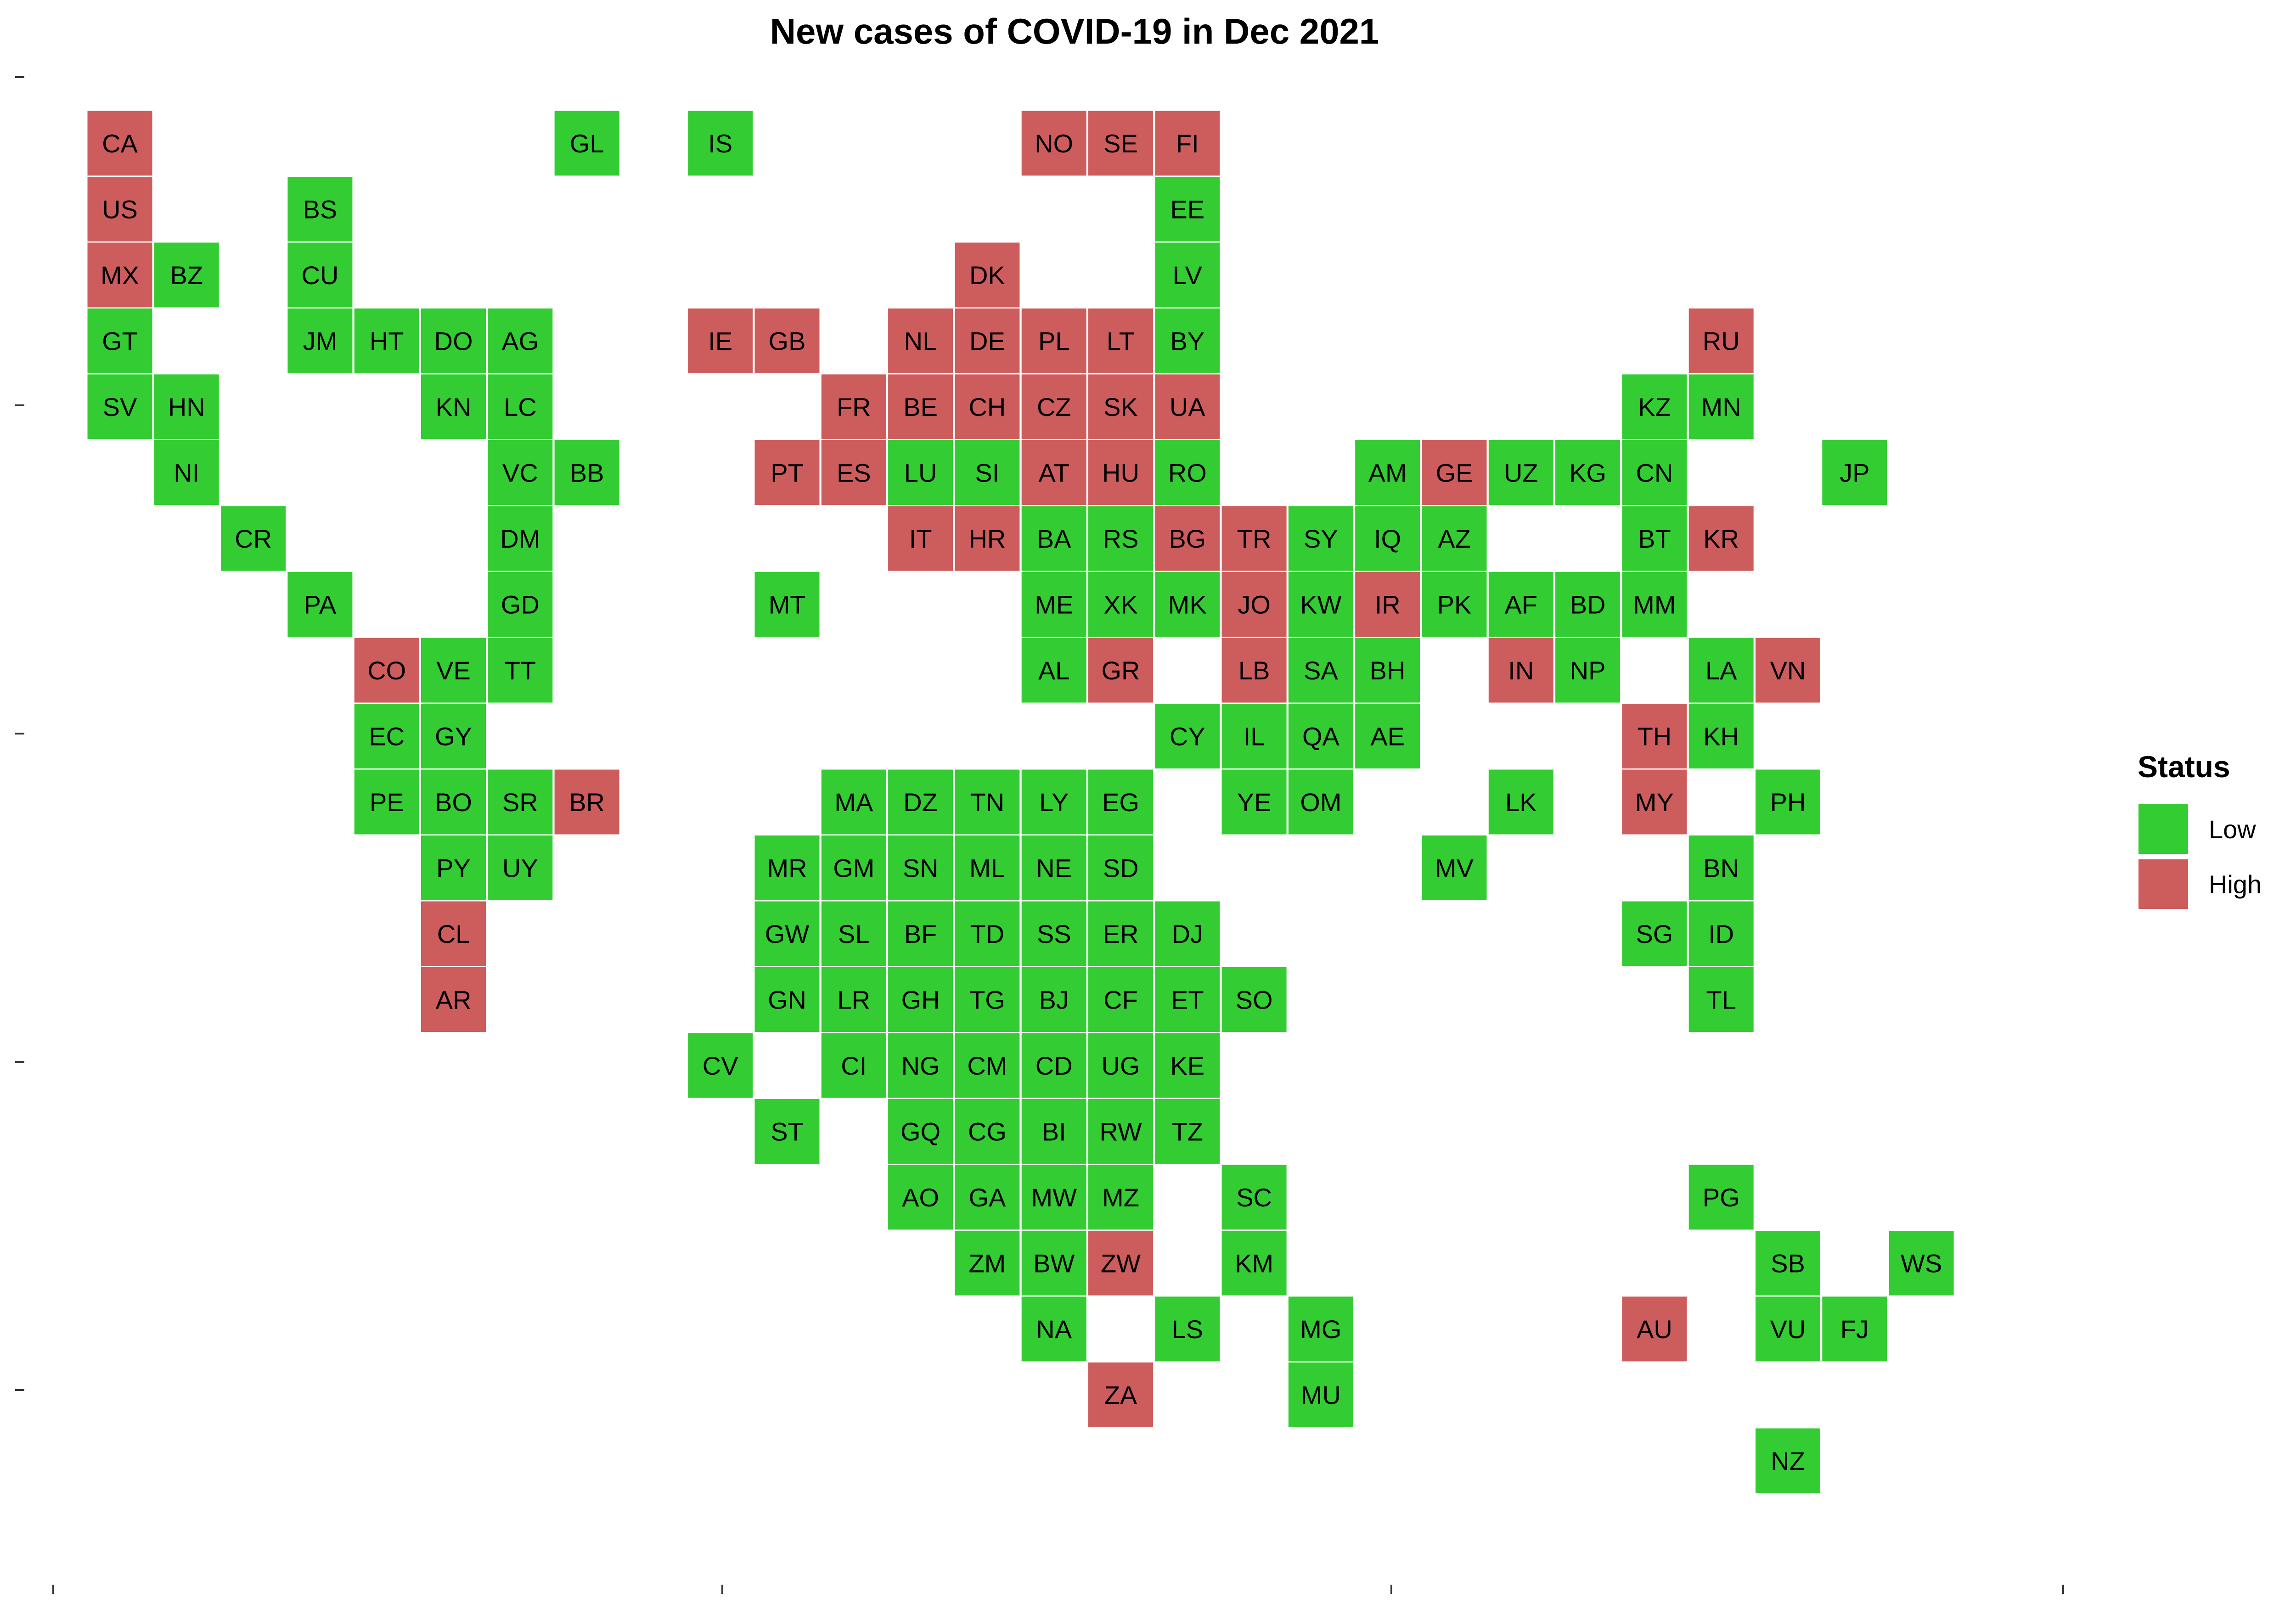 The height and width of the screenshot is (1609, 2296). Describe the element at coordinates (1721, 671) in the screenshot. I see `tile-la: LA` at that location.